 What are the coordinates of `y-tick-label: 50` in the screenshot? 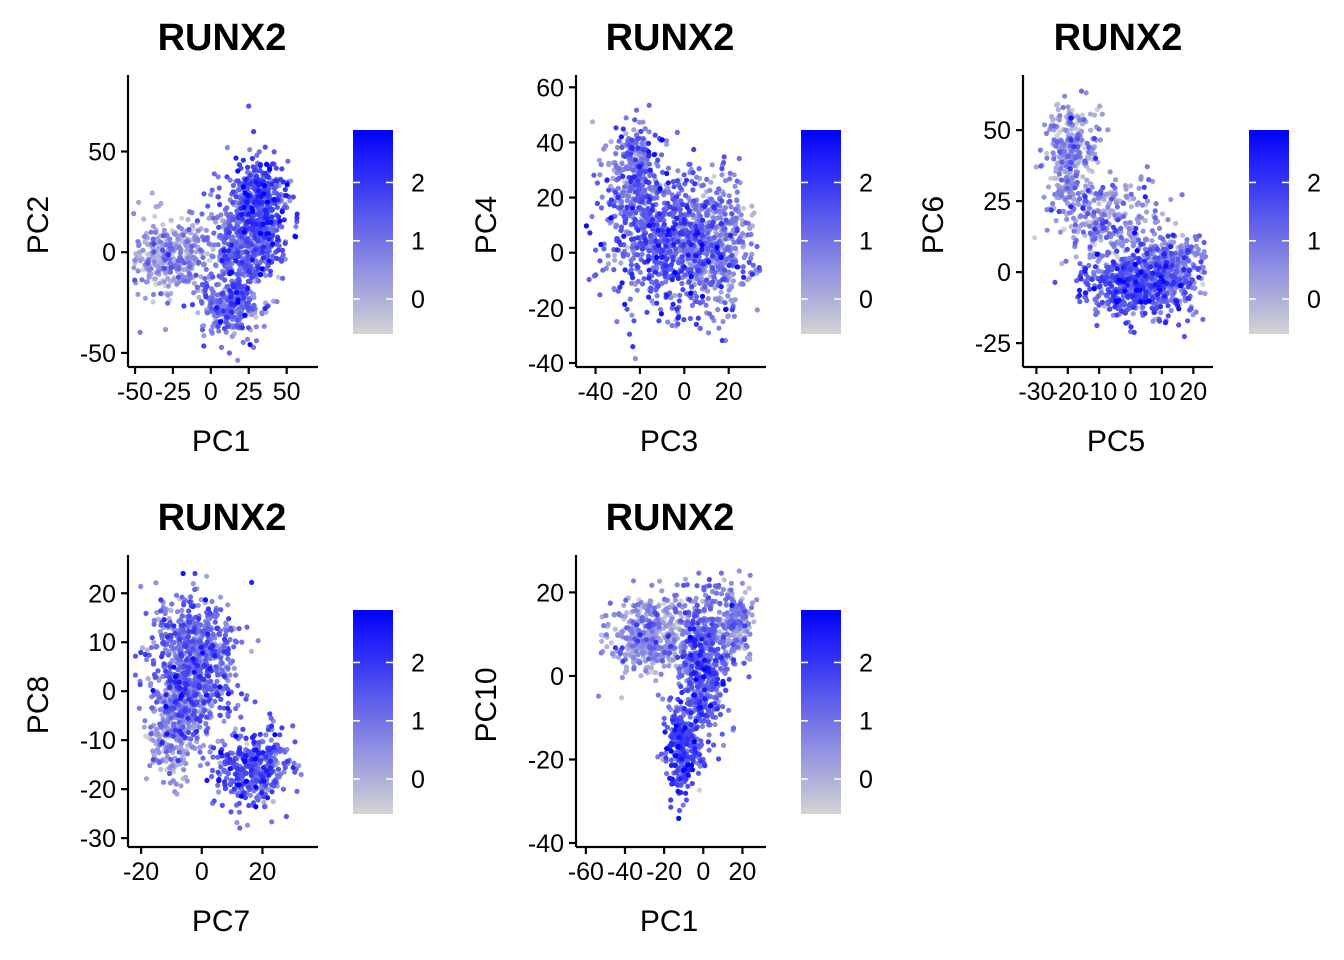 It's located at (997, 131).